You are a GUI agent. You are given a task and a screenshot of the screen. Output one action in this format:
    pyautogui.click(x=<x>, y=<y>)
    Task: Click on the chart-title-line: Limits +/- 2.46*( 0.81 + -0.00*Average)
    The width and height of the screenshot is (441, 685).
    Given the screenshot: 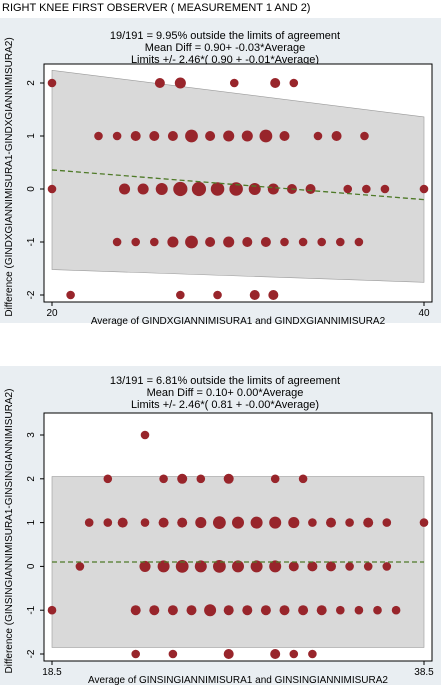 What is the action you would take?
    pyautogui.click(x=225, y=405)
    